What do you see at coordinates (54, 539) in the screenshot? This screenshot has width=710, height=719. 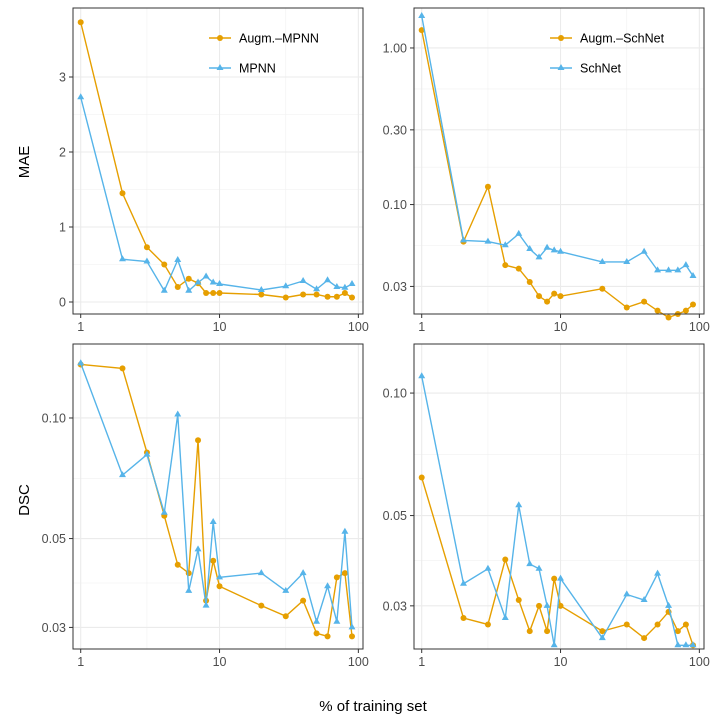 I see `y-tick-label: 0.05` at bounding box center [54, 539].